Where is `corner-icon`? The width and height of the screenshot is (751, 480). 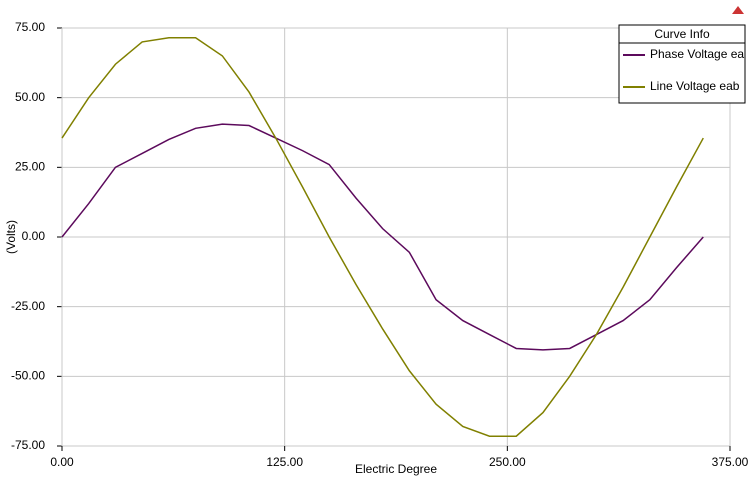 corner-icon is located at coordinates (738, 10).